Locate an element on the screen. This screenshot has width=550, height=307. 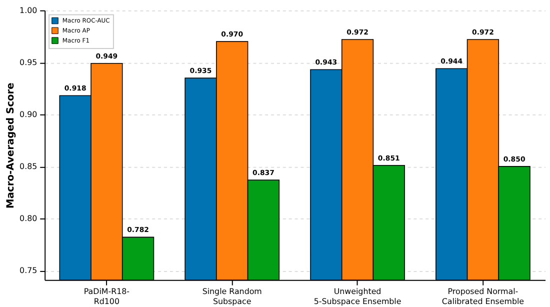
x-tick-label: Single Random Subspace is located at coordinates (232, 296).